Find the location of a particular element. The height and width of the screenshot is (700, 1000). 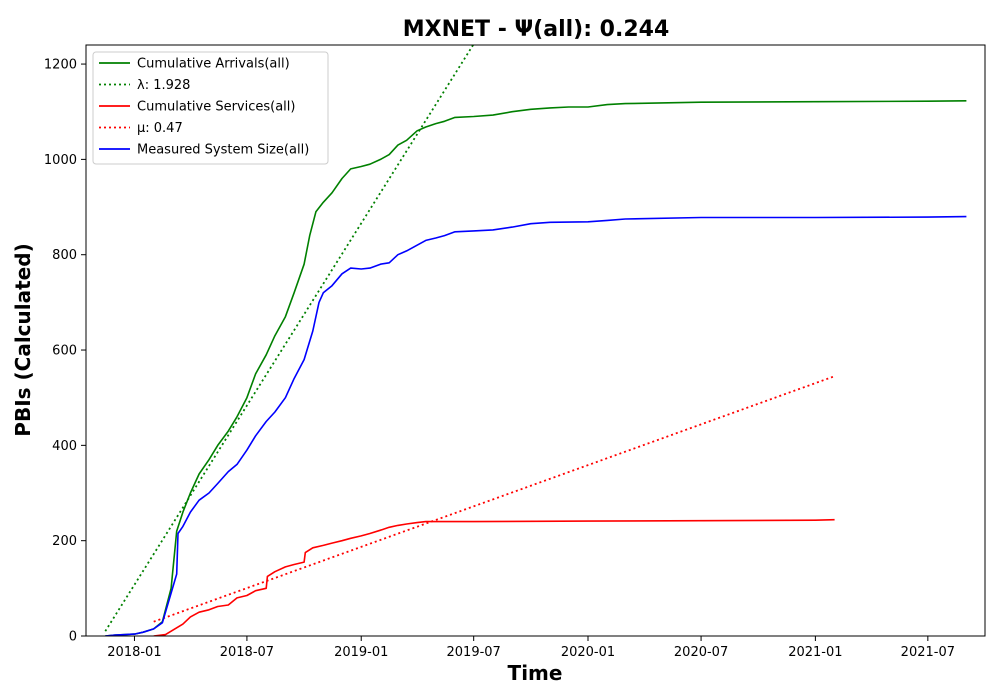

legend-label: μ: 0.47 is located at coordinates (160, 128).